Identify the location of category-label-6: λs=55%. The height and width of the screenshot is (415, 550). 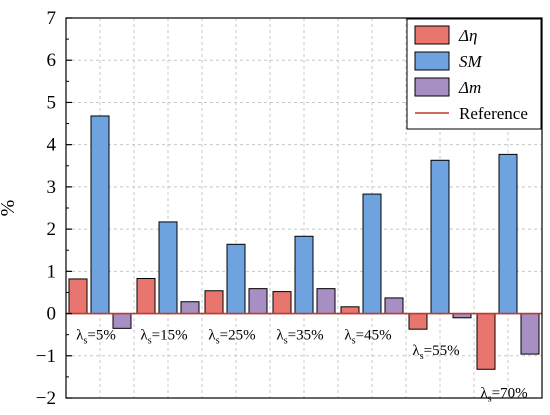
(435, 352).